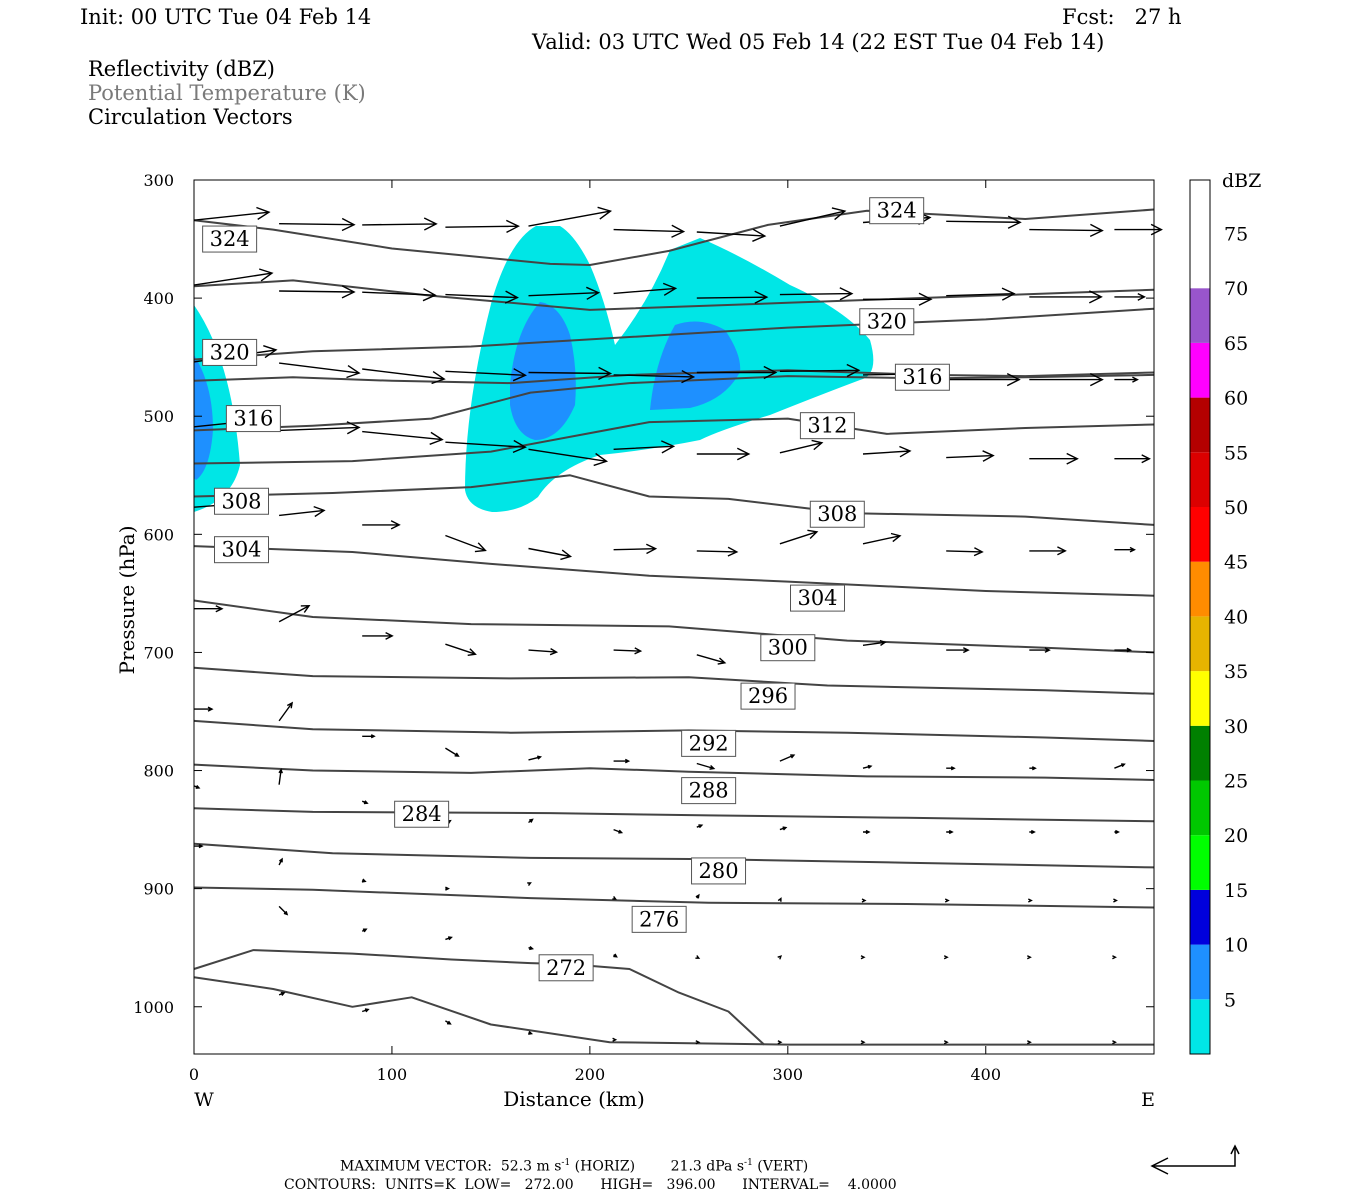 The height and width of the screenshot is (1200, 1350). Describe the element at coordinates (1236, 617) in the screenshot. I see `colorbar-label-40: 40` at that location.